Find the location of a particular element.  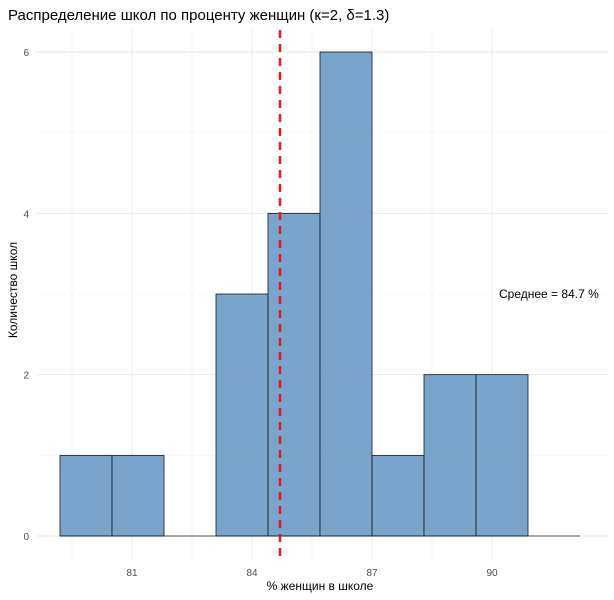

y-axis-label: Количество школ is located at coordinates (13, 290).